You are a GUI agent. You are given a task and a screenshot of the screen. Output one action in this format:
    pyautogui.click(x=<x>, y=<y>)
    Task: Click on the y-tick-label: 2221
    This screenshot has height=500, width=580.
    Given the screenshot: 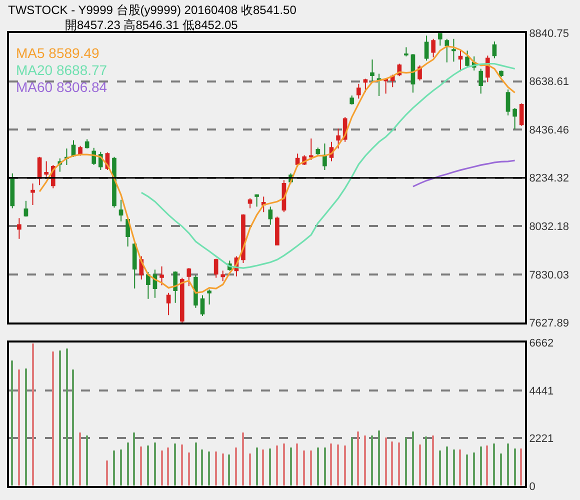 What is the action you would take?
    pyautogui.click(x=541, y=439)
    